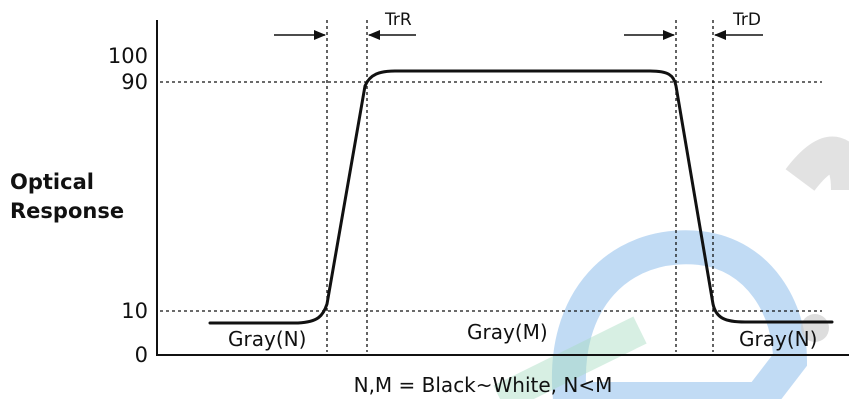 This screenshot has width=849, height=399. Describe the element at coordinates (128, 56) in the screenshot. I see `tick-100: 100` at that location.